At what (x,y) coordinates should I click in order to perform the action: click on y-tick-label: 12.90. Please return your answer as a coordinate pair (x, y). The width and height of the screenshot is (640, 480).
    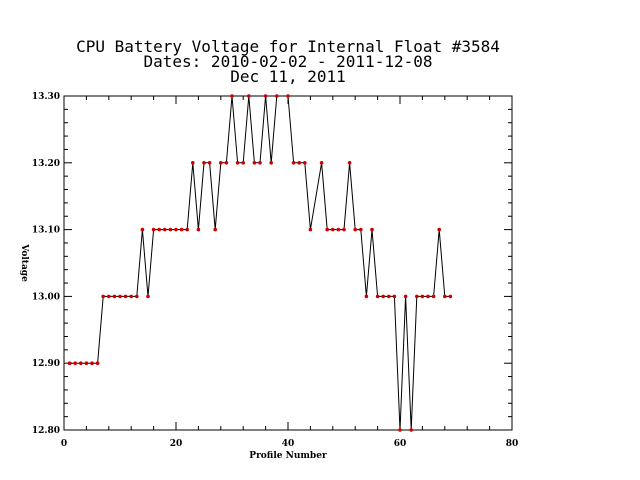
    Looking at the image, I should click on (46, 364).